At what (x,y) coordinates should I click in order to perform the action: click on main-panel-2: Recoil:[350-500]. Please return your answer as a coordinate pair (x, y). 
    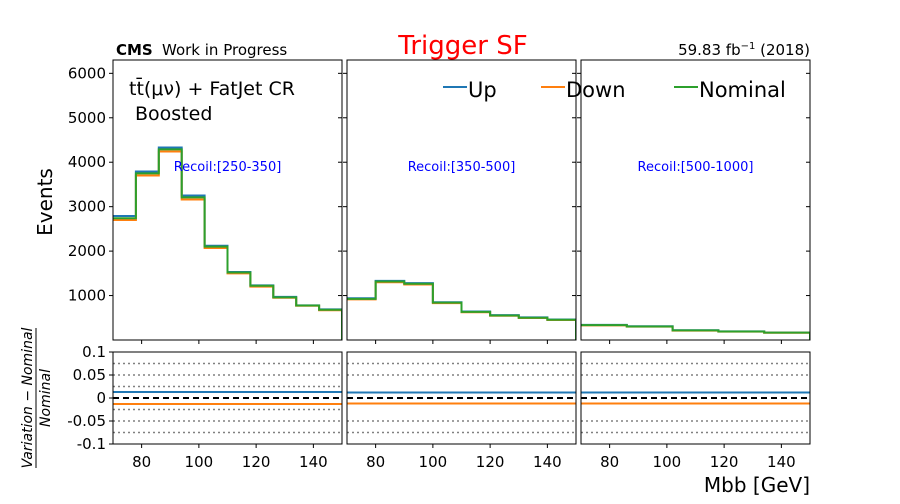
    Looking at the image, I should click on (460, 200).